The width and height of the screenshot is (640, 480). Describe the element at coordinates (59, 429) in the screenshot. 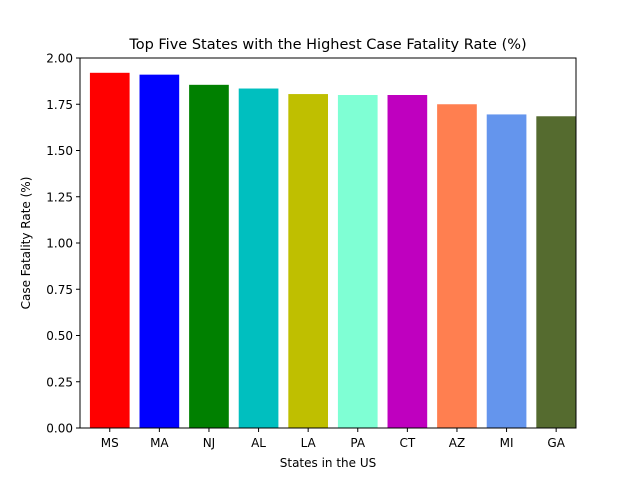

I see `y-tick-label: 0.00` at that location.